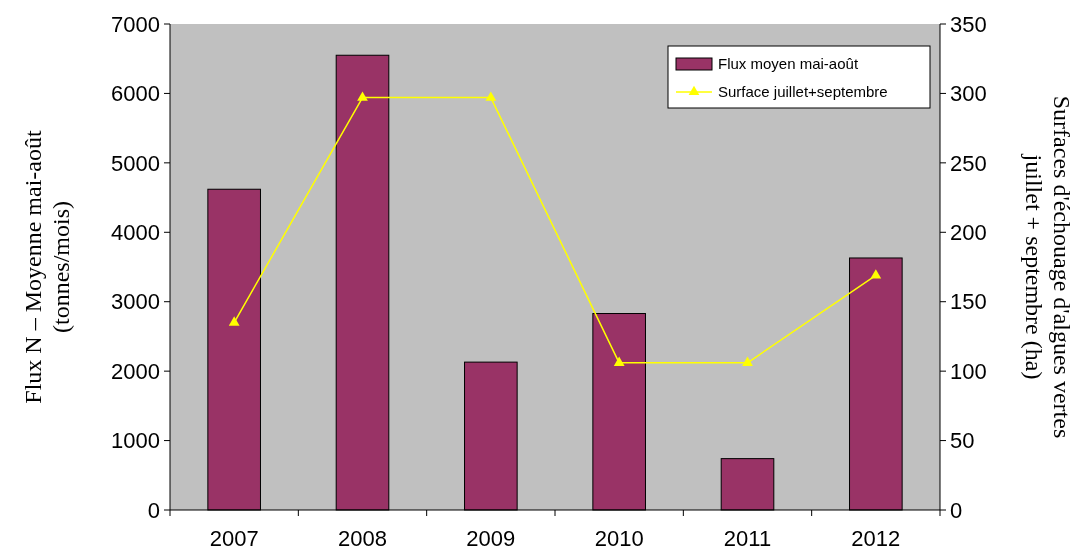 The image size is (1088, 558). I want to click on y2-tick-label: 0, so click(956, 510).